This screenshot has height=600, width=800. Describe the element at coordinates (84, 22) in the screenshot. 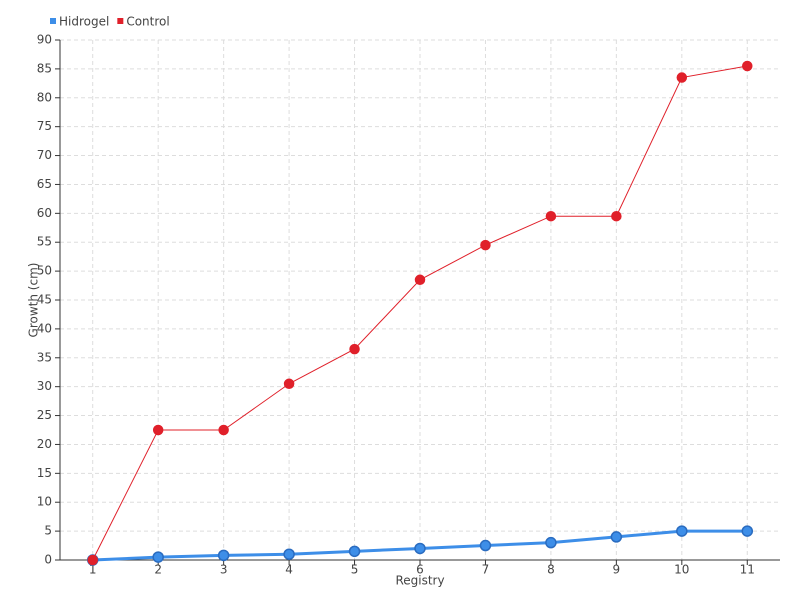

I see `legend-label: Hidrogel` at that location.